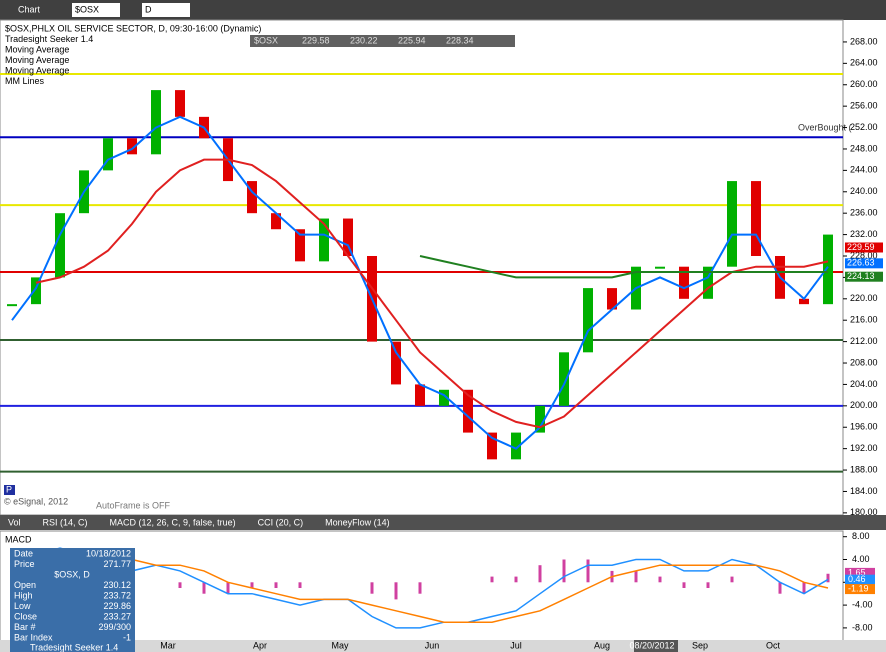 This screenshot has width=886, height=652. Describe the element at coordinates (864, 384) in the screenshot. I see `y-tick-label: 204.00` at that location.